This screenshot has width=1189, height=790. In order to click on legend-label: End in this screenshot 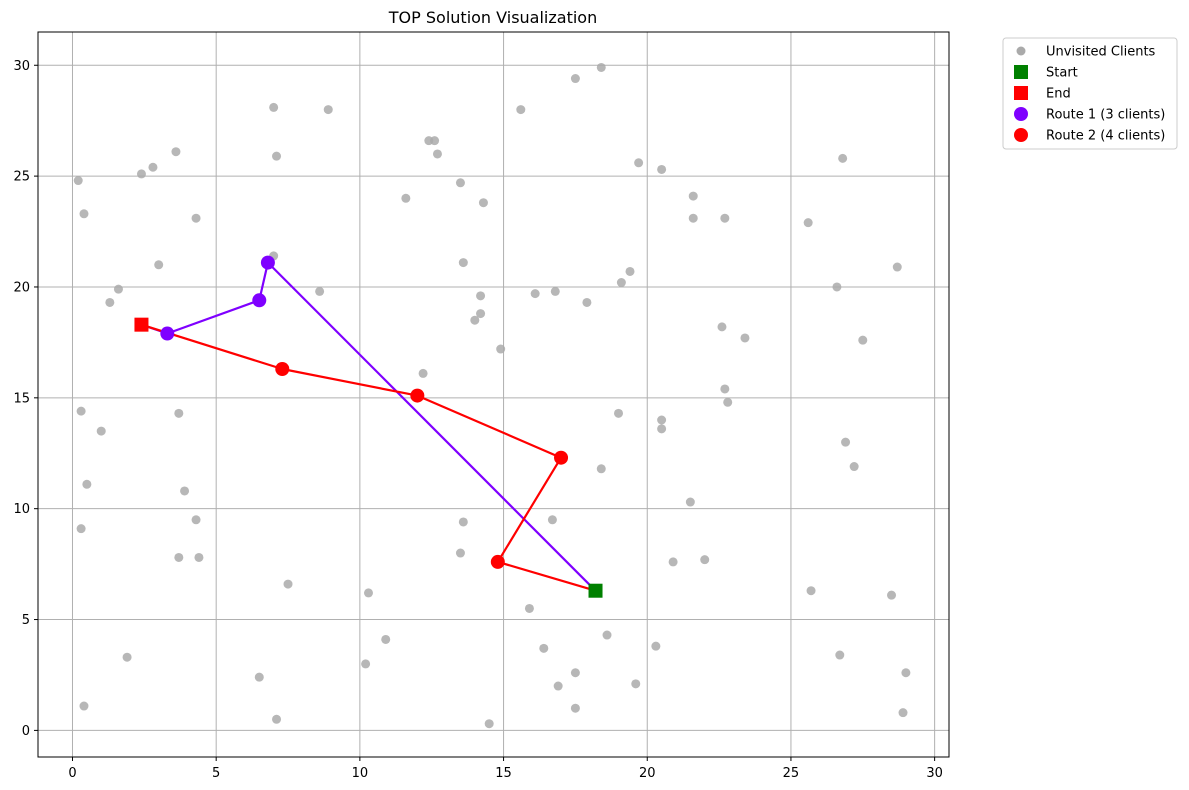, I will do `click(1058, 94)`.